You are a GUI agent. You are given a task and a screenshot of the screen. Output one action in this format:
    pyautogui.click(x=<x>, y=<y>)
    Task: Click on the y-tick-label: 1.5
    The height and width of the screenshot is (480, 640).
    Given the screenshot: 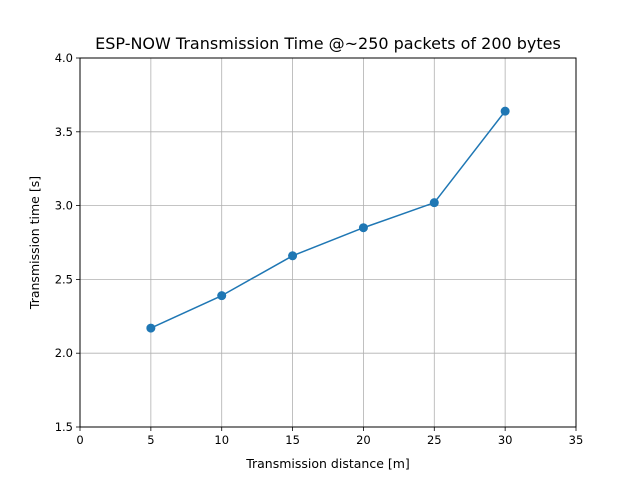 What is the action you would take?
    pyautogui.click(x=64, y=427)
    